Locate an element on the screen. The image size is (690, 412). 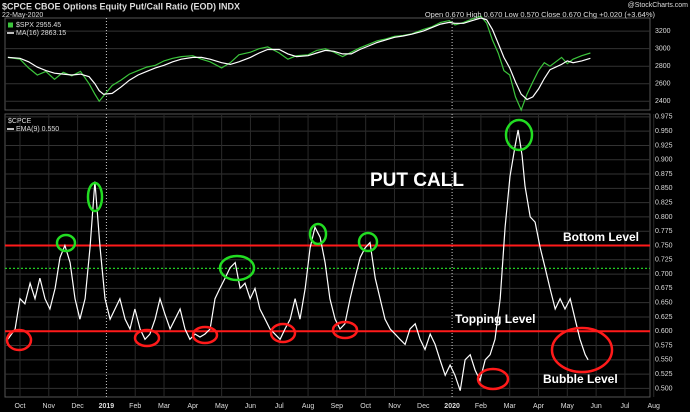
y-tick-label: 0.725 is located at coordinates (664, 260).